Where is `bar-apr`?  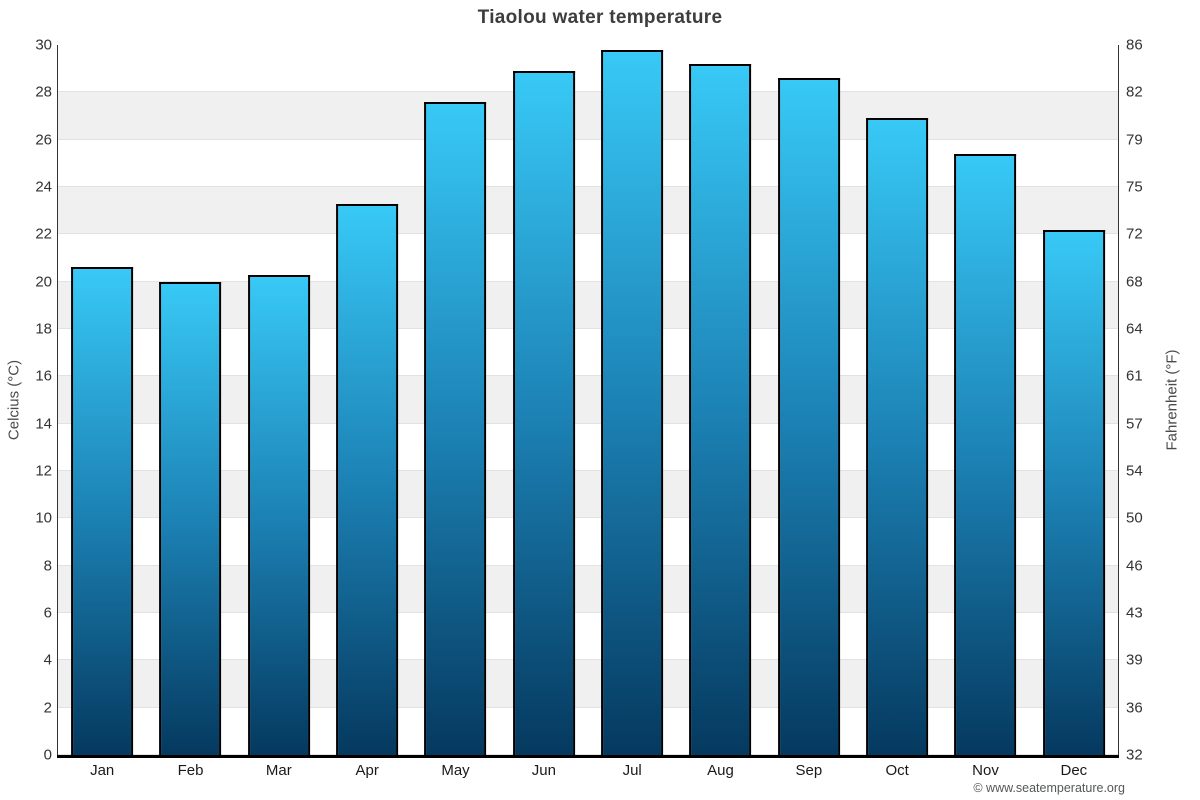 bar-apr is located at coordinates (367, 479).